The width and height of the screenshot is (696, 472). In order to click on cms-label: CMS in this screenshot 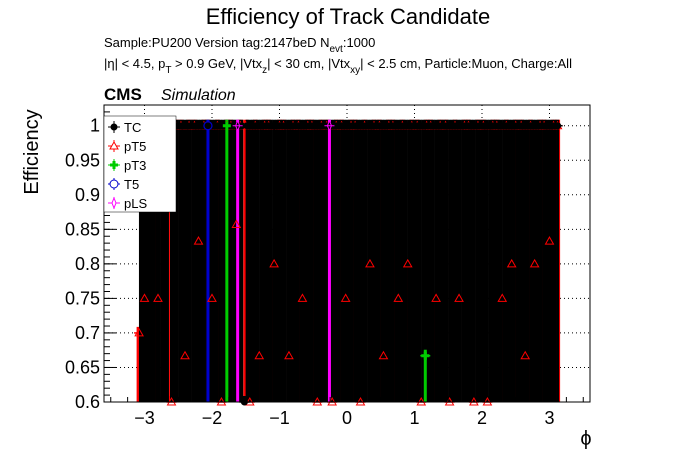, I will do `click(123, 94)`.